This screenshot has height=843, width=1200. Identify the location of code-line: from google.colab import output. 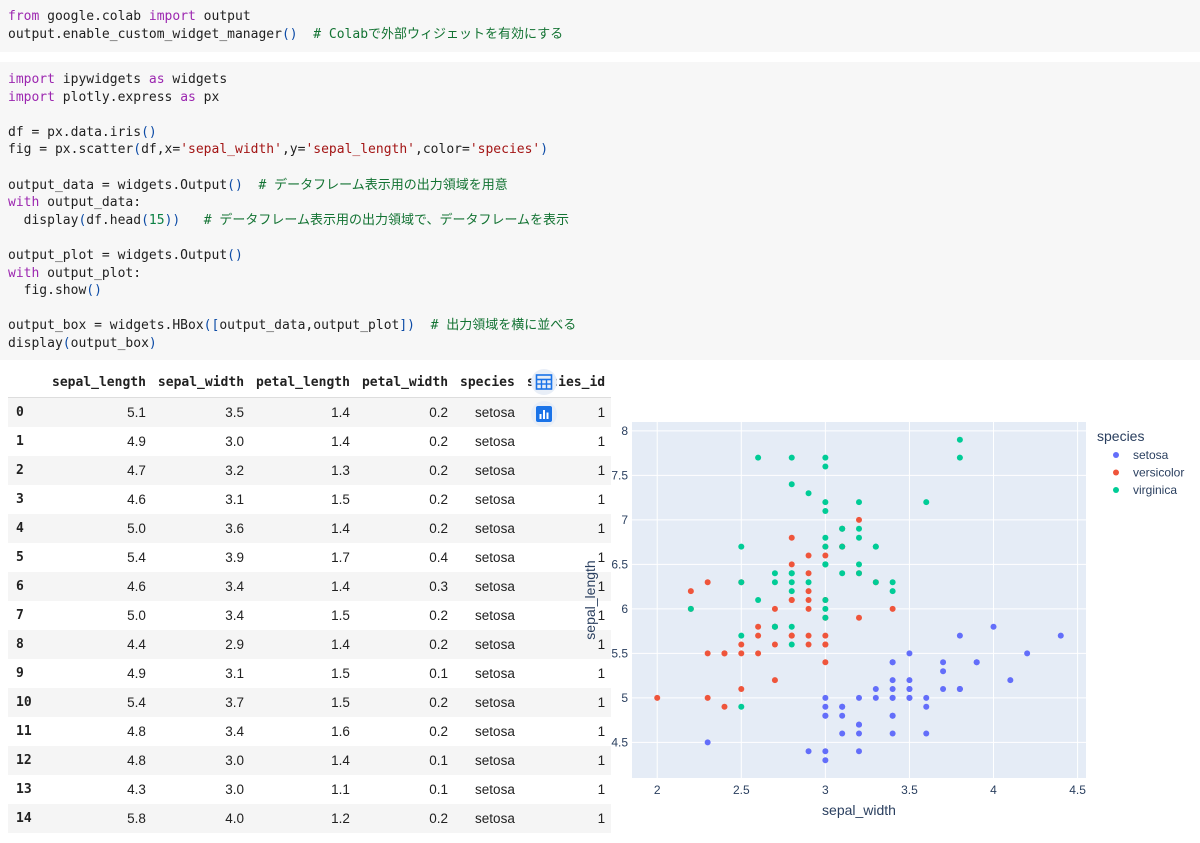
(285, 17).